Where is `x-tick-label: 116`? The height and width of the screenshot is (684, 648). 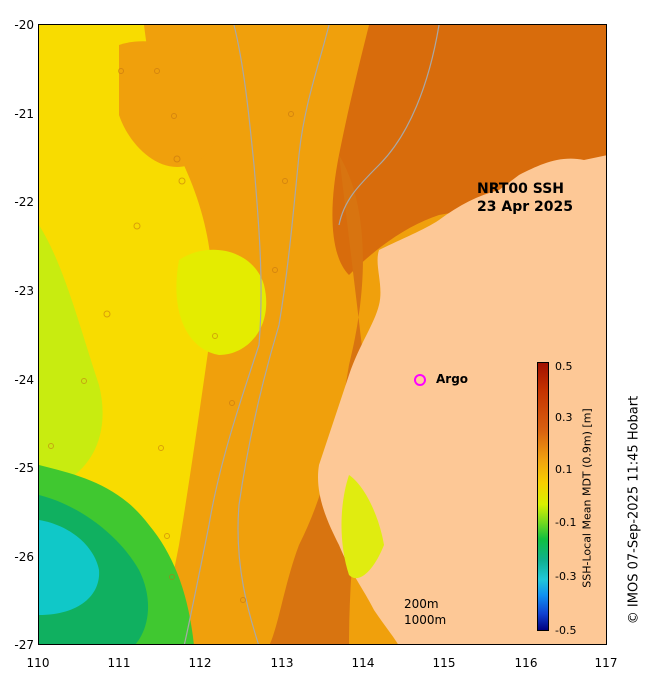 x-tick-label: 116 is located at coordinates (526, 663).